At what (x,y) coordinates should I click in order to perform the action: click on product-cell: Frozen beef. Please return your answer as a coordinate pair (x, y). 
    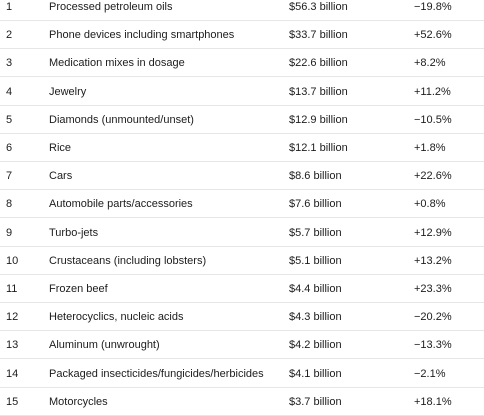
    Looking at the image, I should click on (78, 289).